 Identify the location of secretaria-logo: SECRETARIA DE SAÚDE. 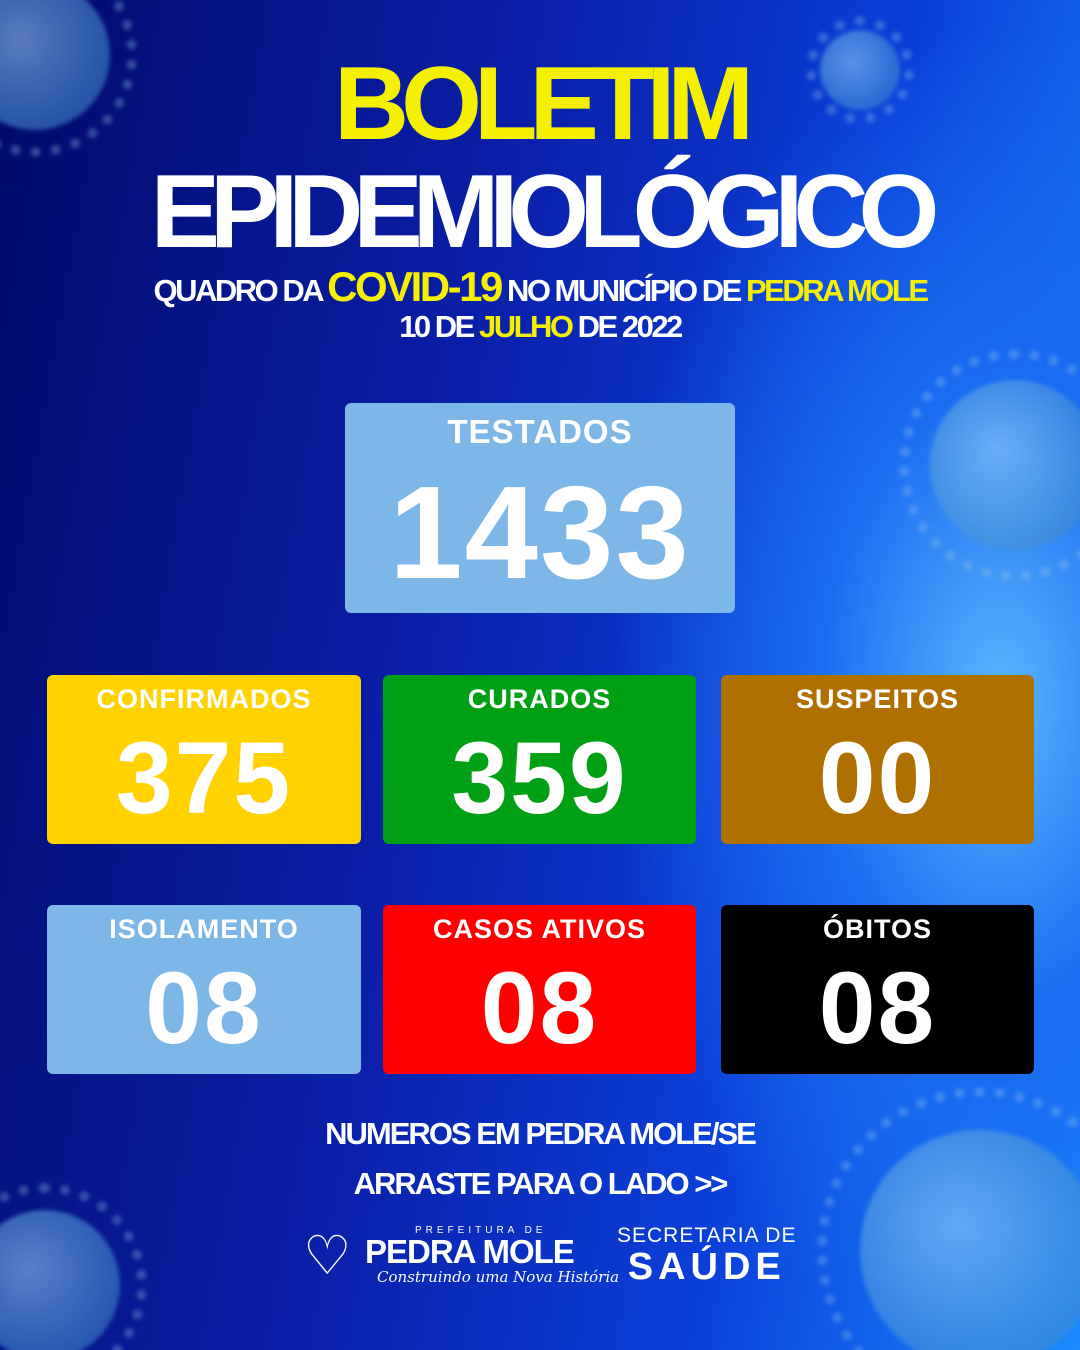
(706, 1255).